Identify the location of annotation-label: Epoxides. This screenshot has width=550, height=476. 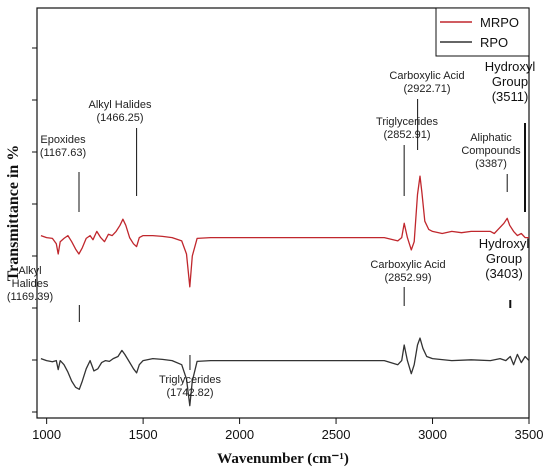
(63, 140).